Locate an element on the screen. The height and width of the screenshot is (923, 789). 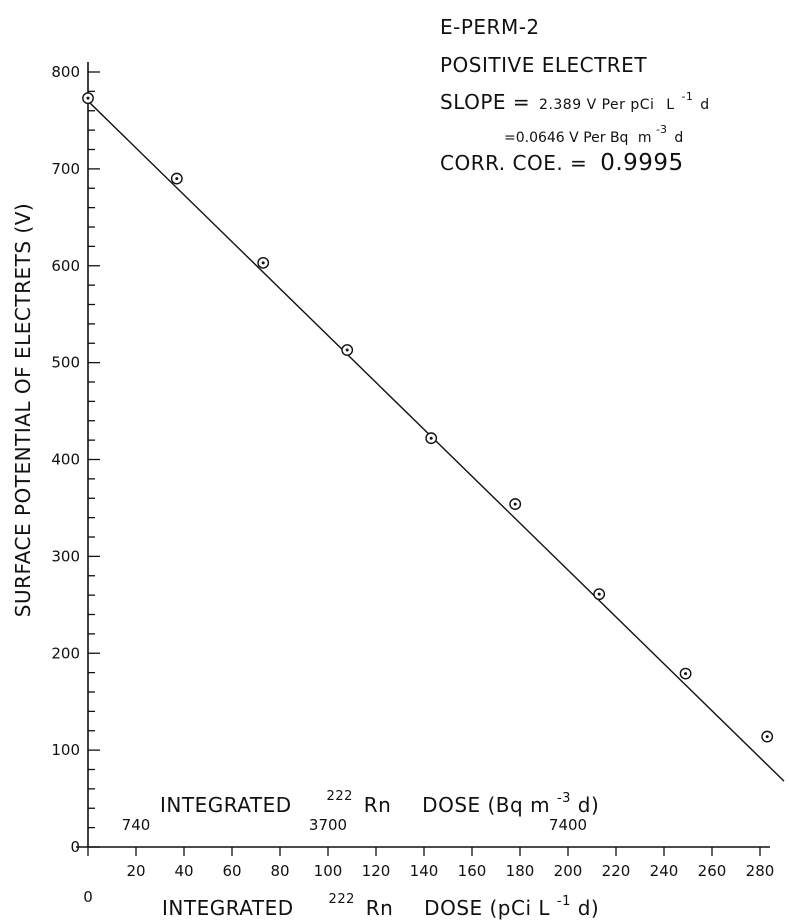
secondary-x-tick-label: 7400 is located at coordinates (568, 825).